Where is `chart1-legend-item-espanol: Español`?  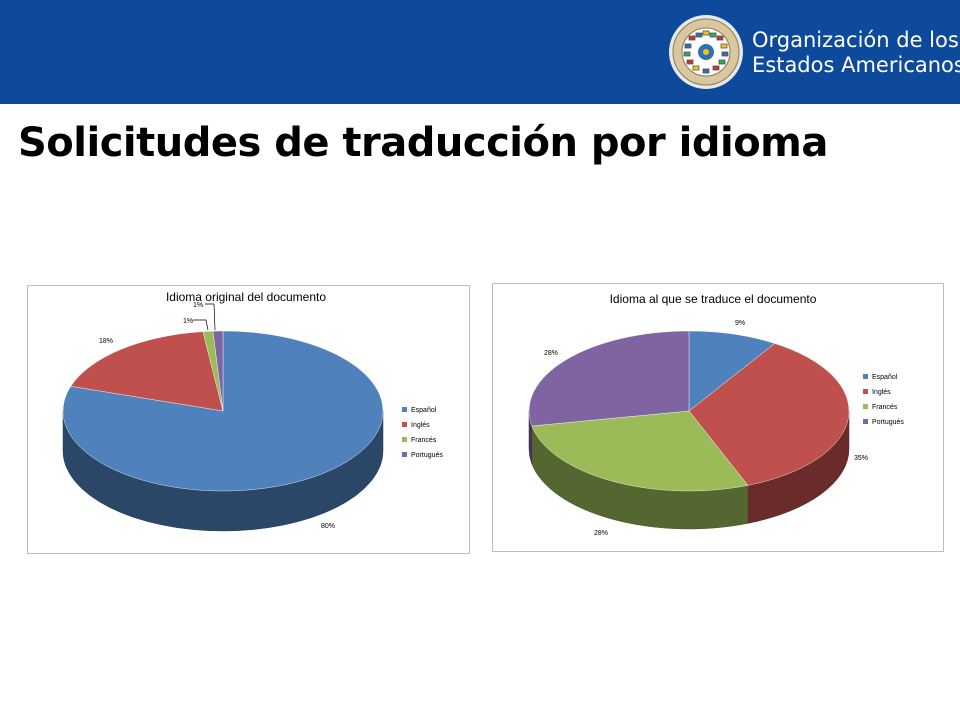
chart1-legend-item-espanol: Español is located at coordinates (424, 410).